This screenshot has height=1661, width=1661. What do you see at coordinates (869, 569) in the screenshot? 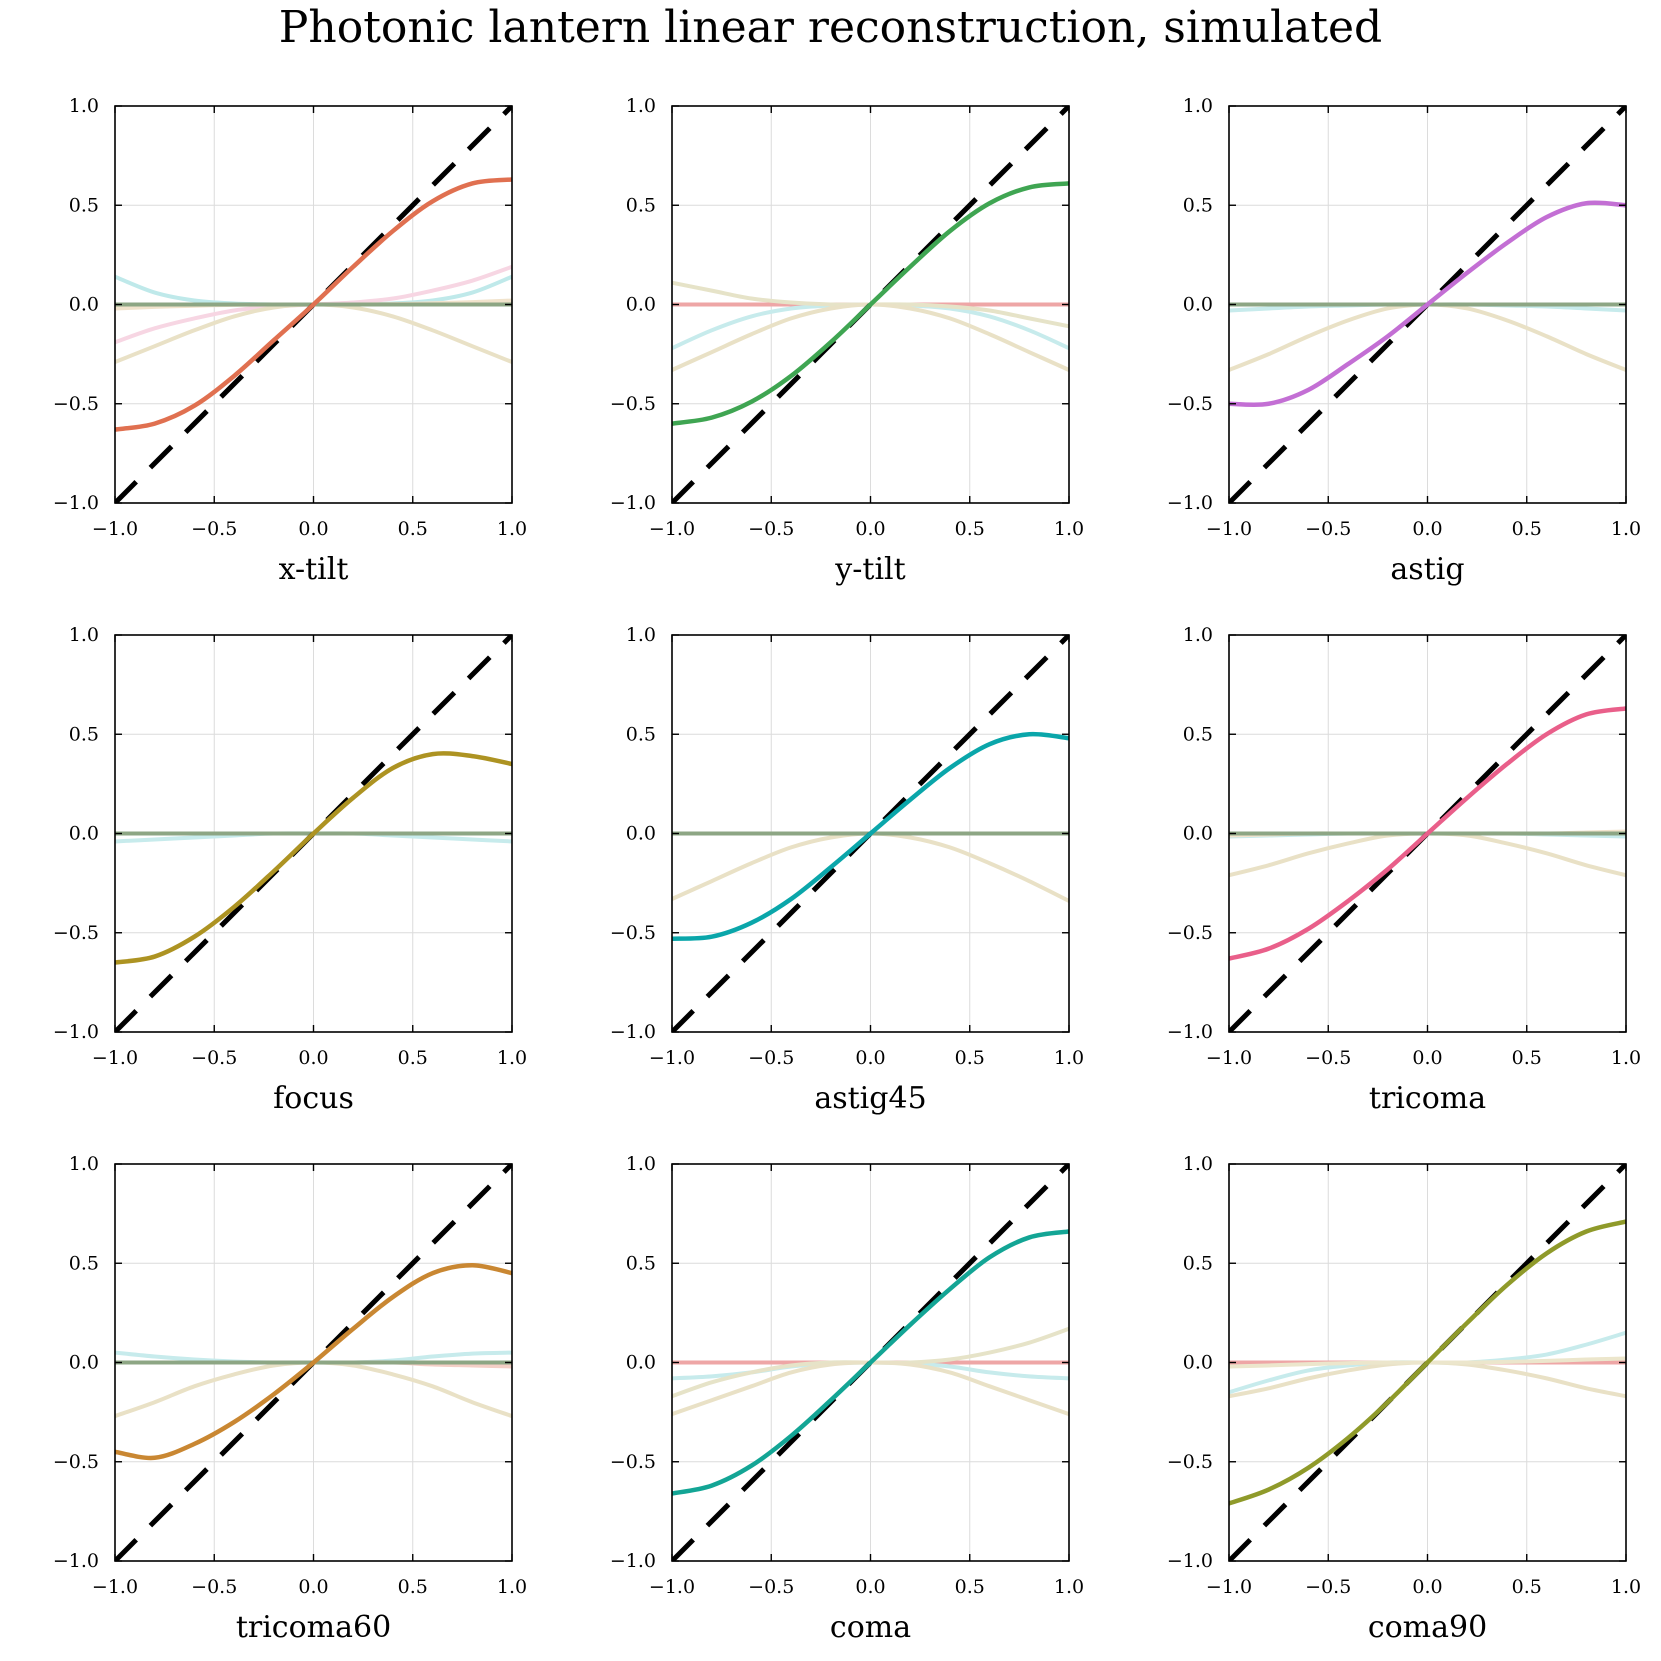
I see `panel-xlabel: y-tilt` at bounding box center [869, 569].